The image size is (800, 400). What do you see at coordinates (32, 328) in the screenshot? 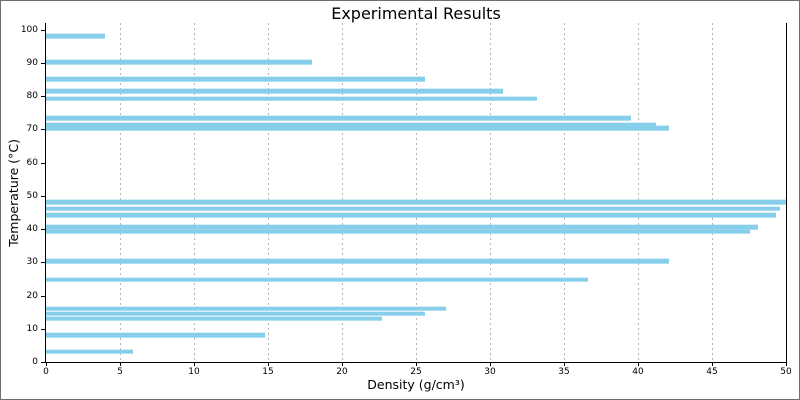
I see `y-tick-label: 10` at bounding box center [32, 328].